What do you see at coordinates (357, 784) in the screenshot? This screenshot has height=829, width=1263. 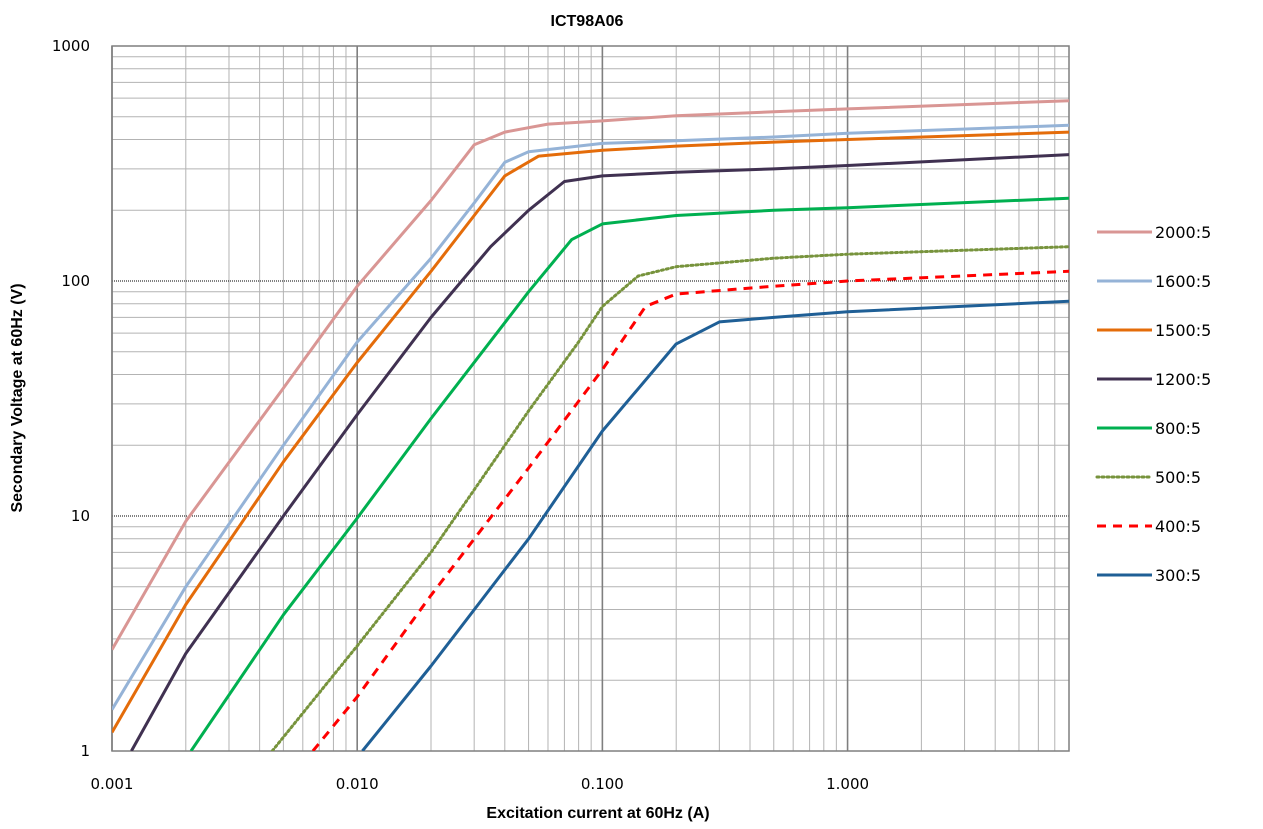 I see `x-tick-label: 0.010` at bounding box center [357, 784].